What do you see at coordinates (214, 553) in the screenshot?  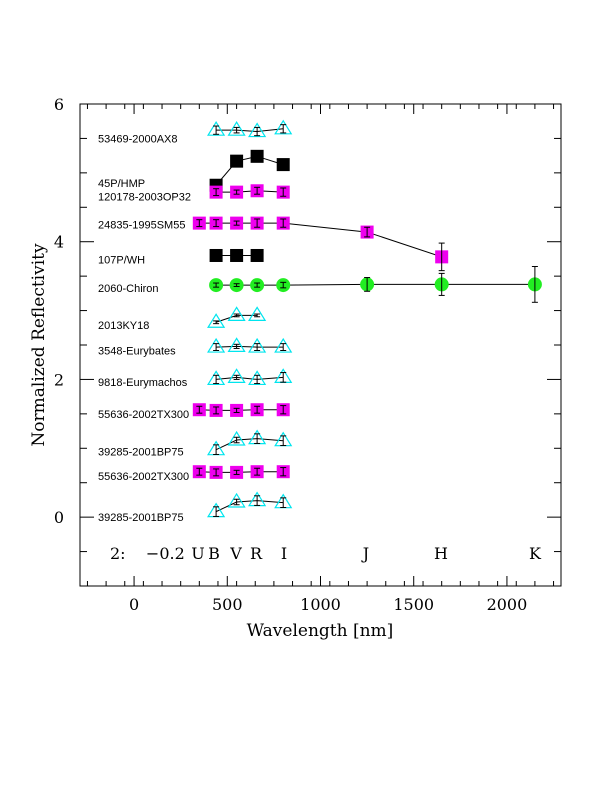 I see `band-label: B` at bounding box center [214, 553].